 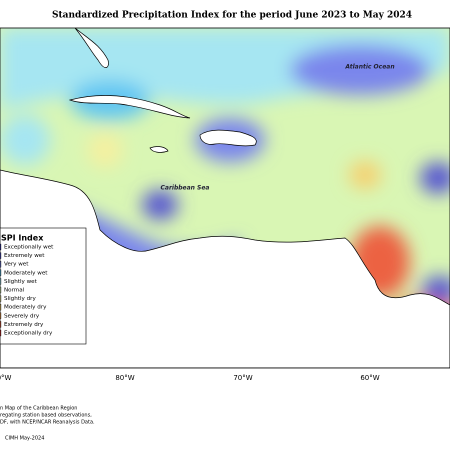 What do you see at coordinates (24, 256) in the screenshot?
I see `legend-label: Extremely wet` at bounding box center [24, 256].